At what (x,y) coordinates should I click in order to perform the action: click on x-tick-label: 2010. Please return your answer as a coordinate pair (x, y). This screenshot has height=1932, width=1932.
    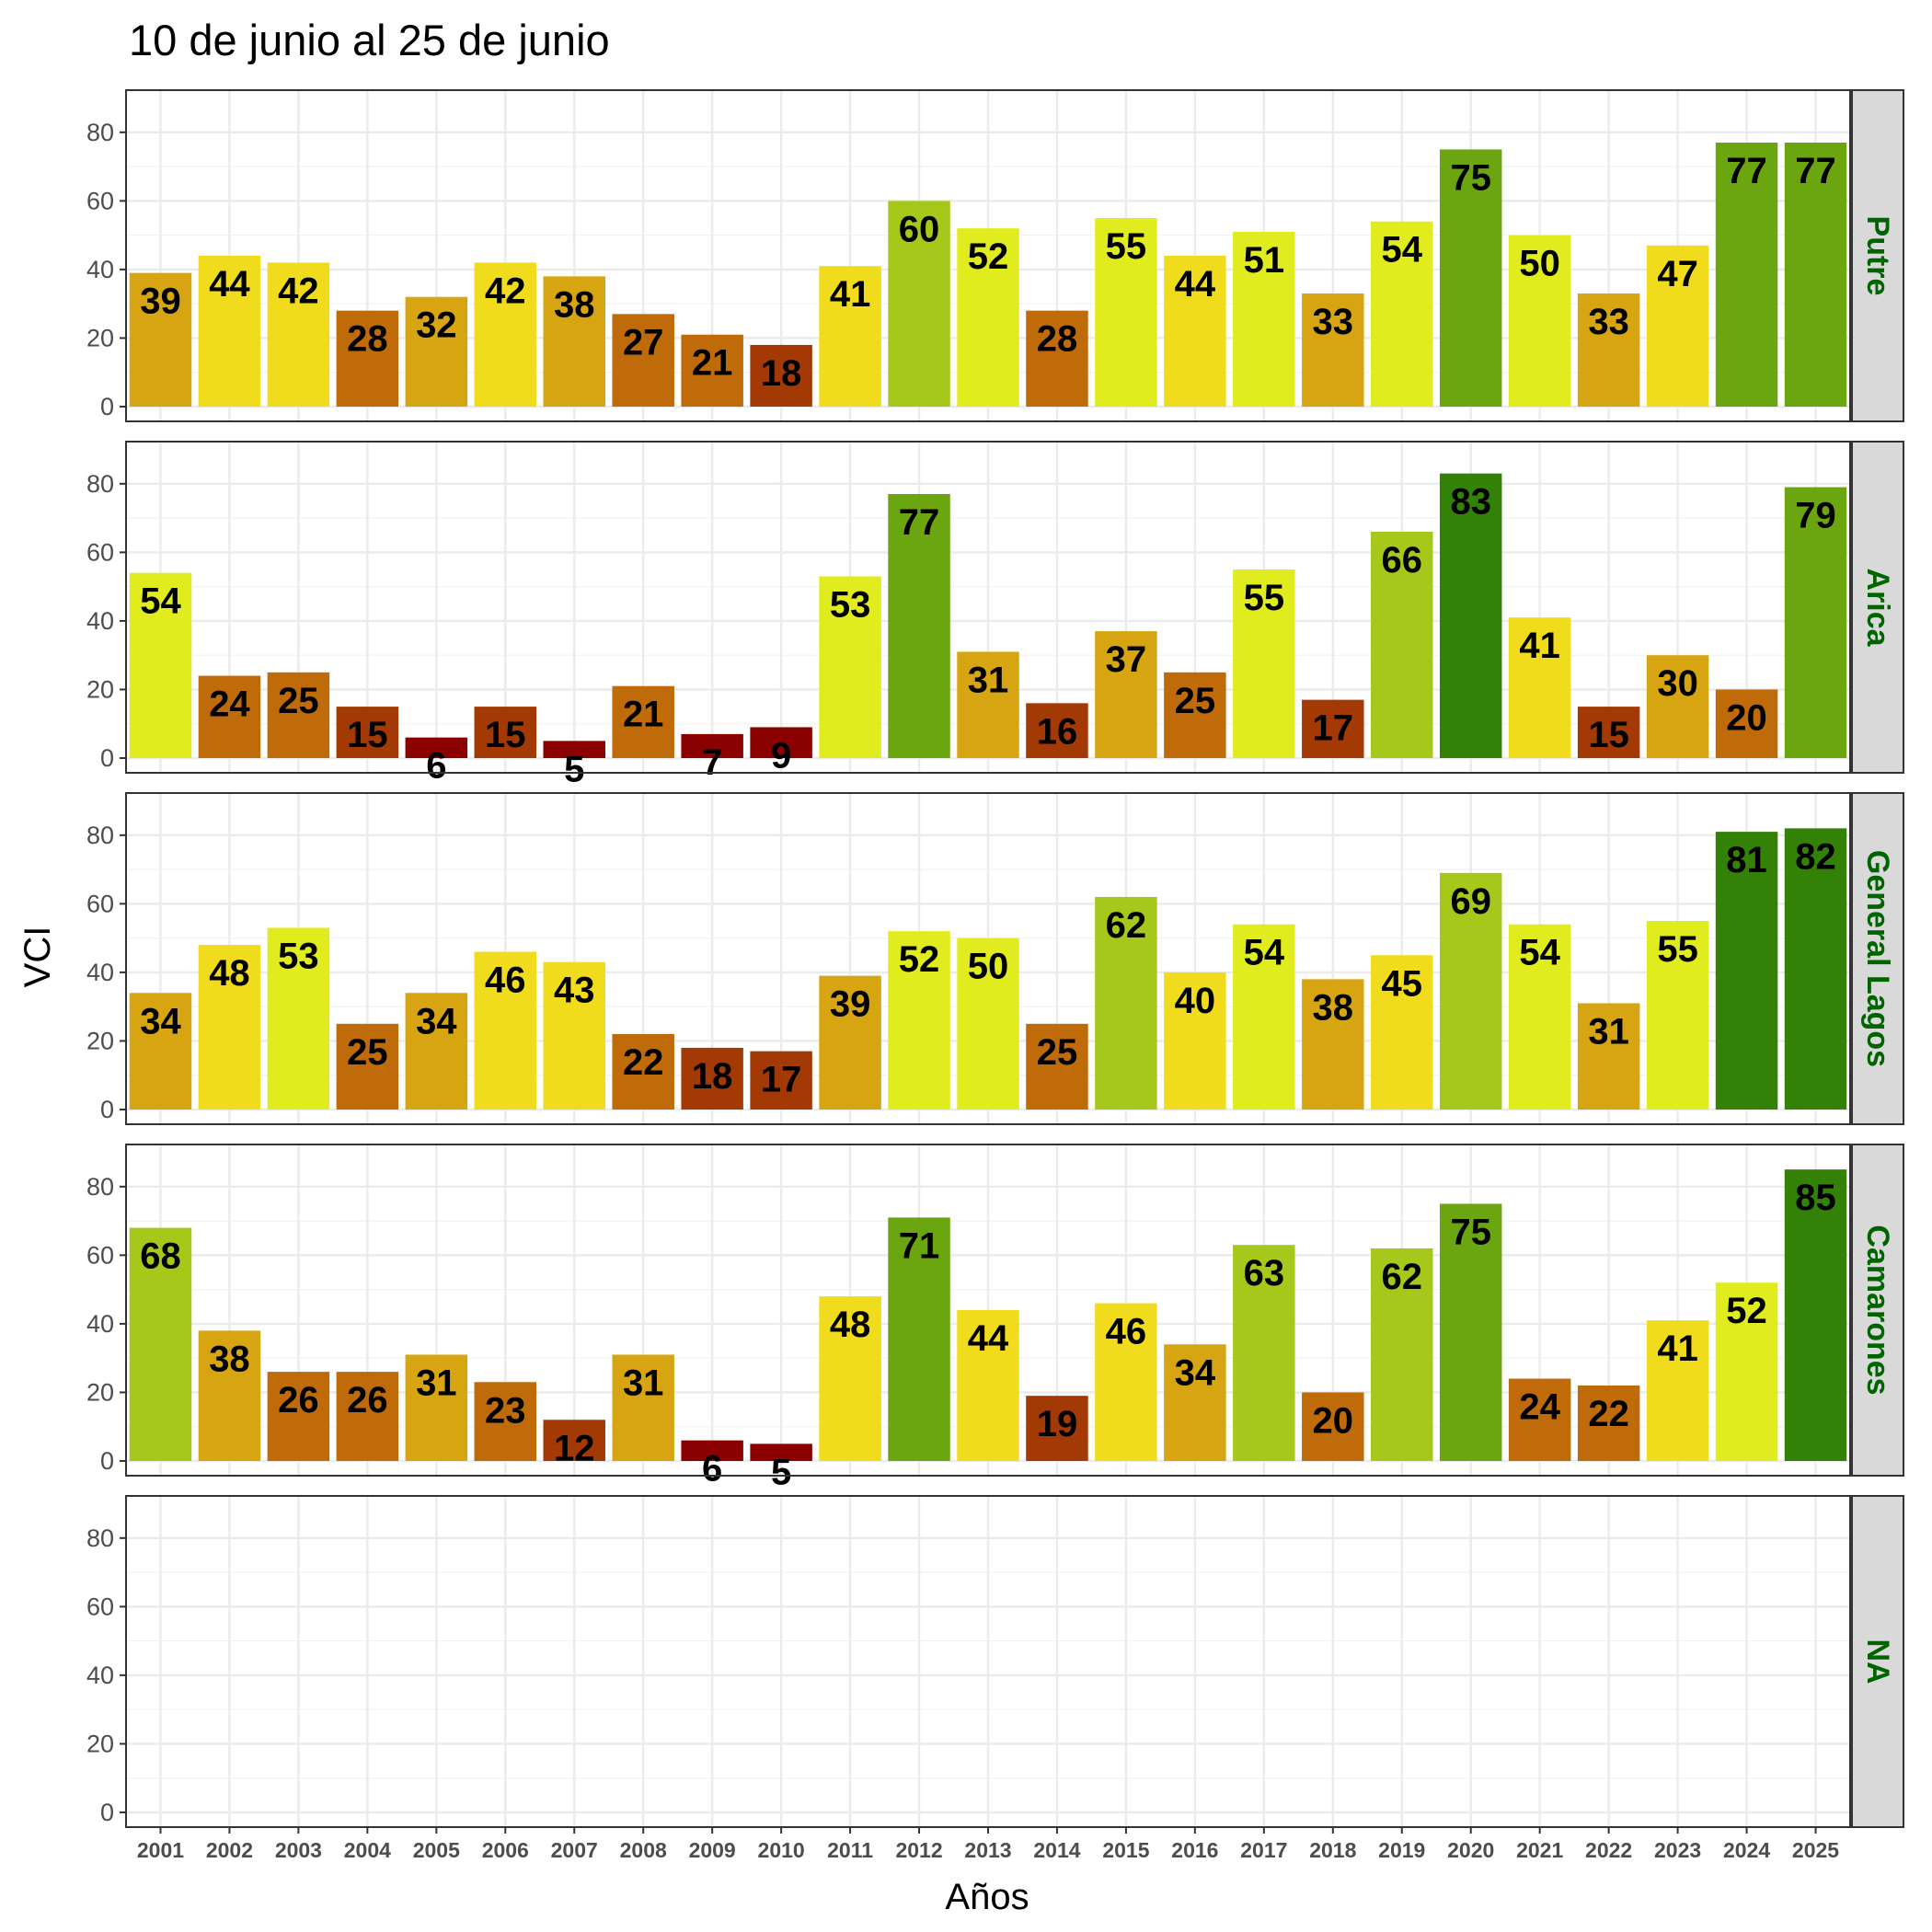
    Looking at the image, I should click on (781, 1850).